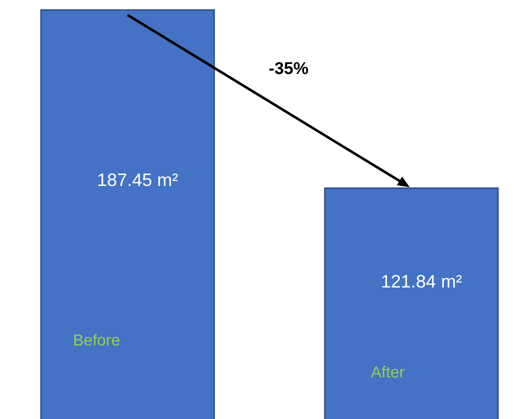 Image resolution: width=521 pixels, height=419 pixels. What do you see at coordinates (421, 281) in the screenshot?
I see `data-label: 121.84 m²` at bounding box center [421, 281].